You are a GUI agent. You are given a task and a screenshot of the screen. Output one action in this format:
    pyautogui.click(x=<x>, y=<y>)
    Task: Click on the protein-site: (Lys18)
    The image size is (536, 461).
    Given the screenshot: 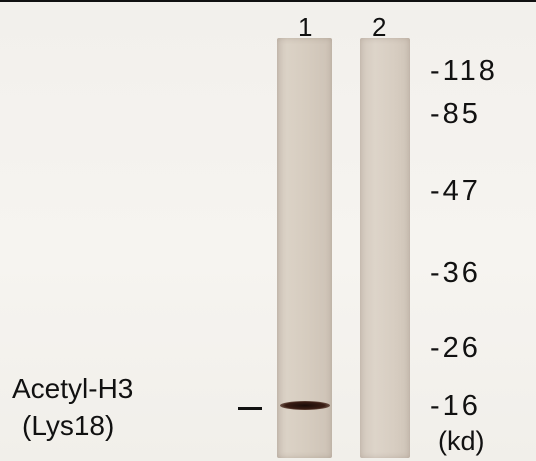 What is the action you would take?
    pyautogui.click(x=68, y=425)
    